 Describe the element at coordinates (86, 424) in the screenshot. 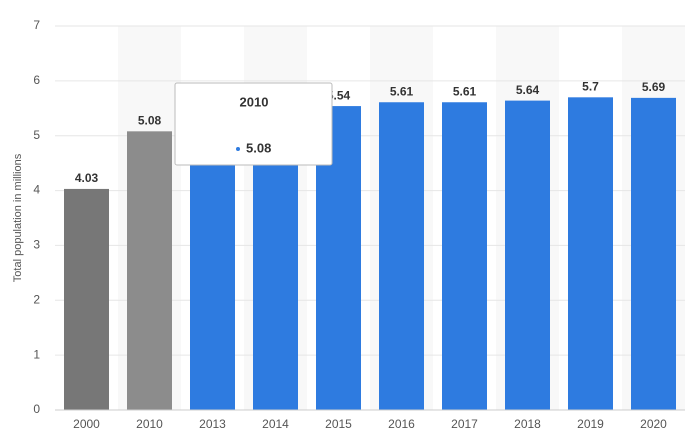

I see `x-tick-label: 2000` at that location.